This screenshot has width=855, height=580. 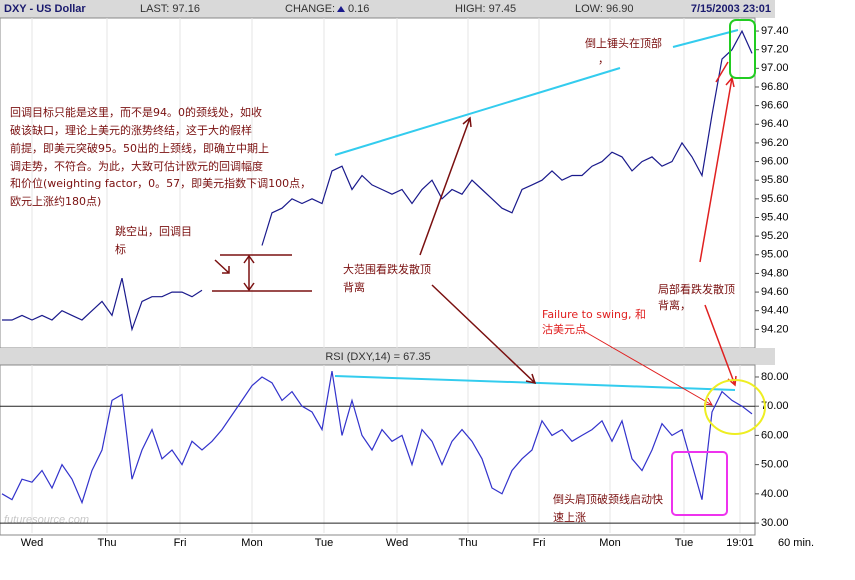 I want to click on annotation: 大范围看跌发散顶, so click(x=387, y=269).